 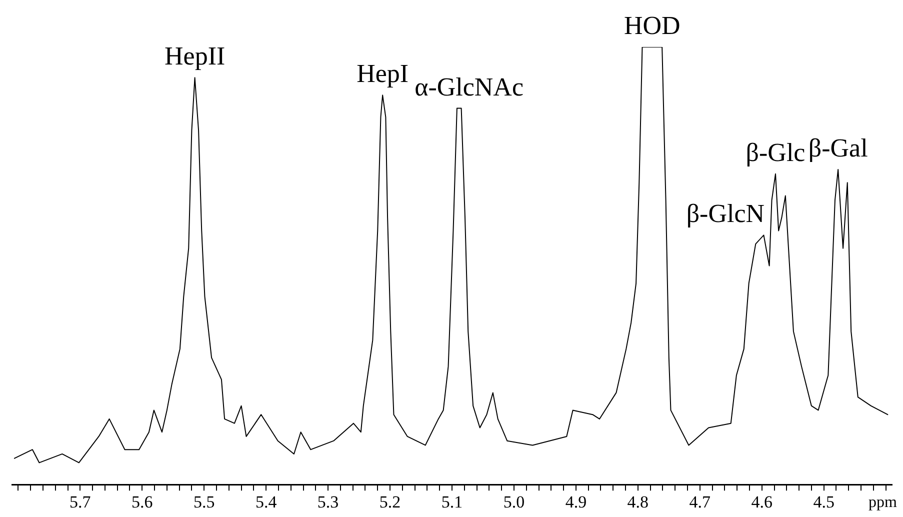 I want to click on x-tick-label: 4.6, so click(x=761, y=502).